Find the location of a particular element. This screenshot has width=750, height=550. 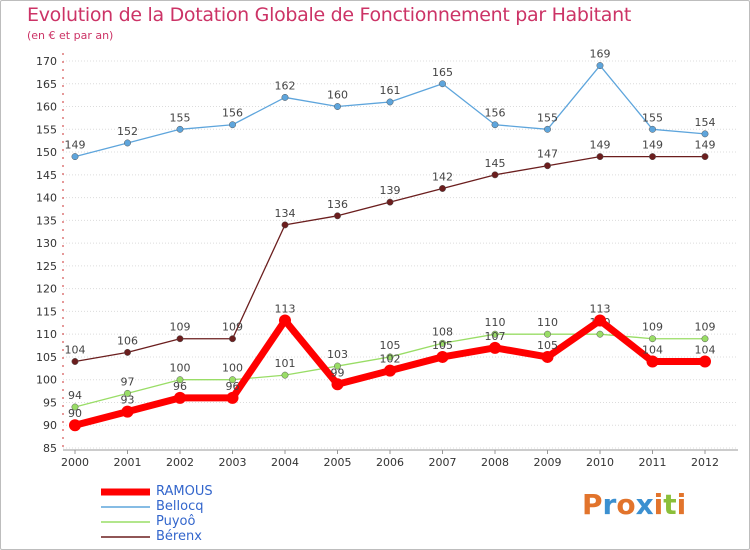

x-tick-label: 2010 is located at coordinates (600, 462).